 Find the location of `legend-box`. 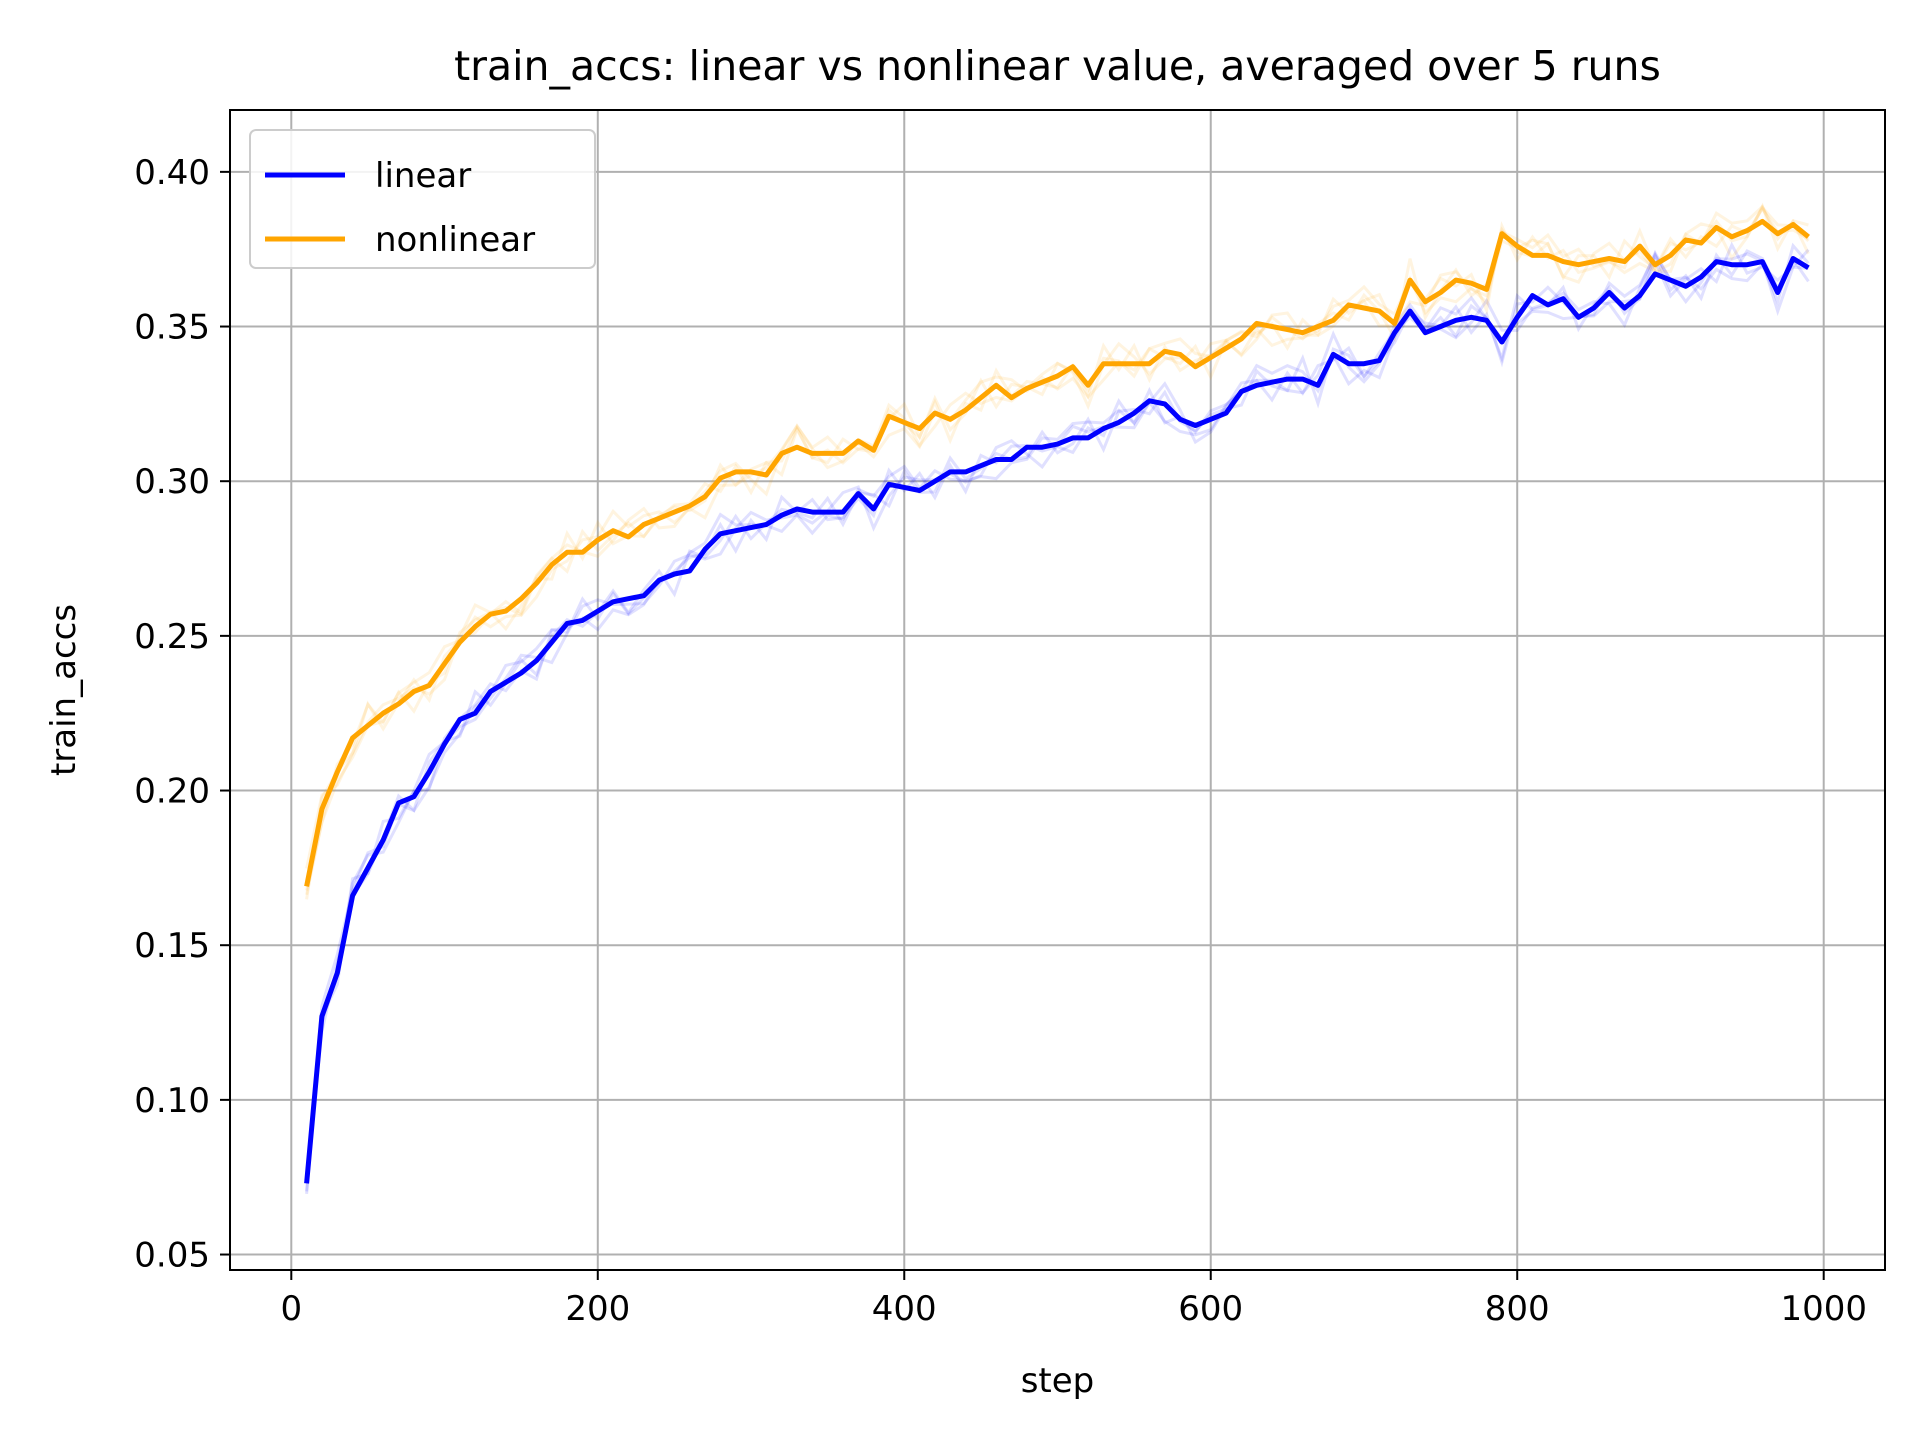

legend-box is located at coordinates (422, 199).